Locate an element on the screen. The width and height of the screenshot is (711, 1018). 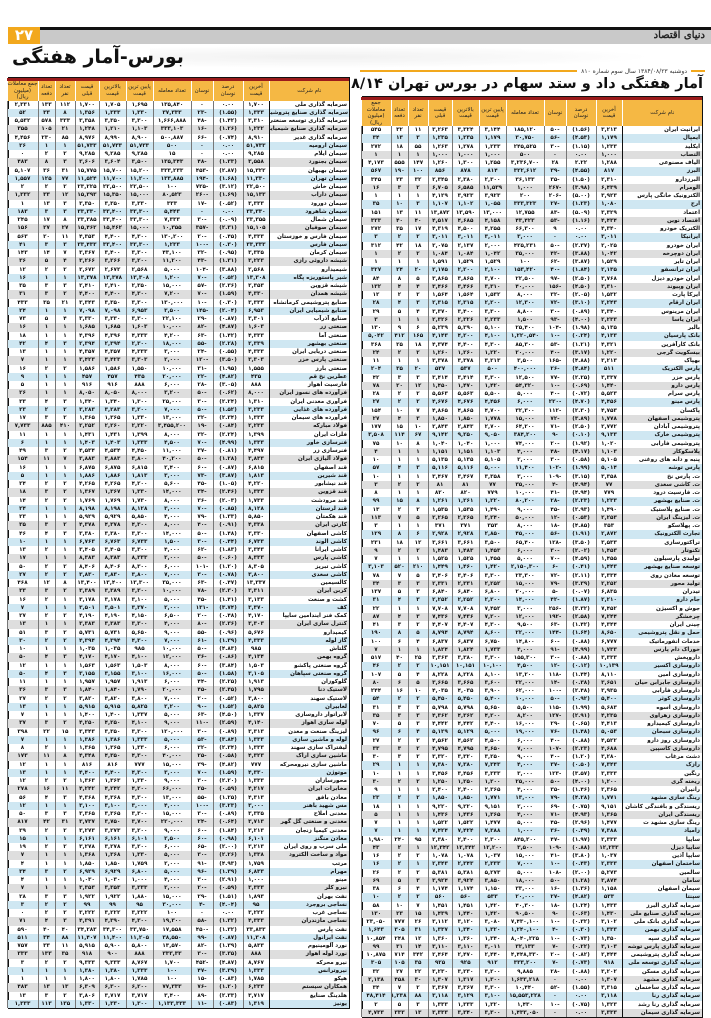
table-cell: ۳,۳۵۸ is located at coordinates (86, 121).